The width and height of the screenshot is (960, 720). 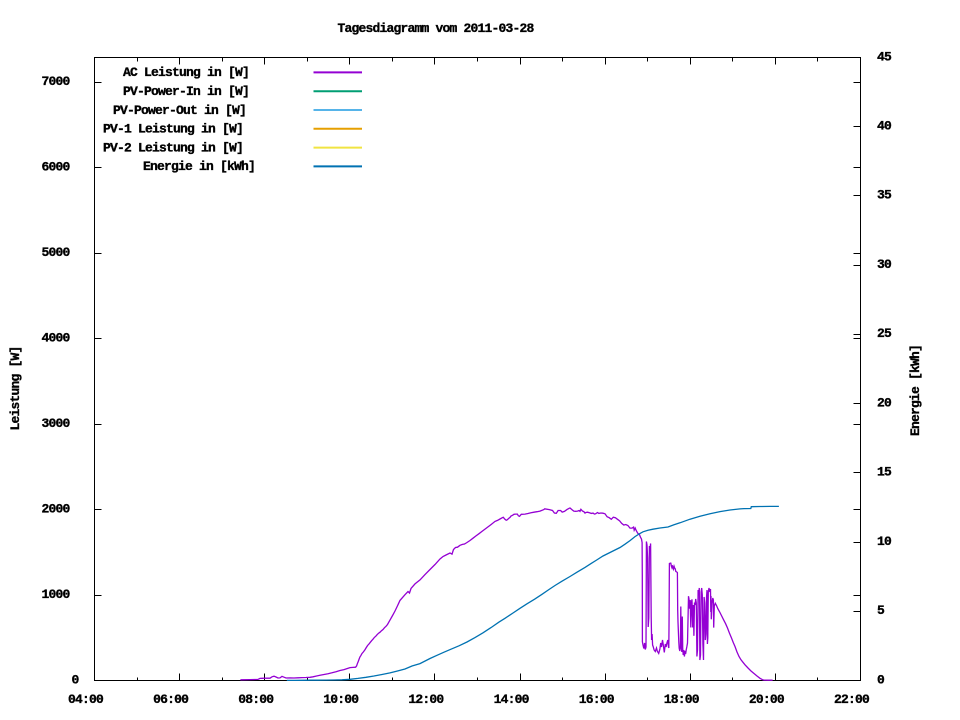 I want to click on svg-text: 1000, so click(x=56, y=594).